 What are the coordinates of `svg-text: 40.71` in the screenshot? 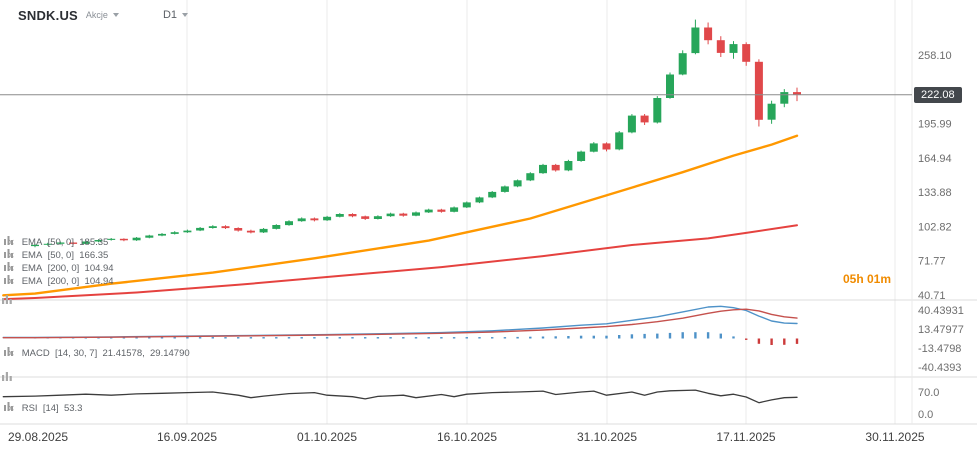 It's located at (932, 296).